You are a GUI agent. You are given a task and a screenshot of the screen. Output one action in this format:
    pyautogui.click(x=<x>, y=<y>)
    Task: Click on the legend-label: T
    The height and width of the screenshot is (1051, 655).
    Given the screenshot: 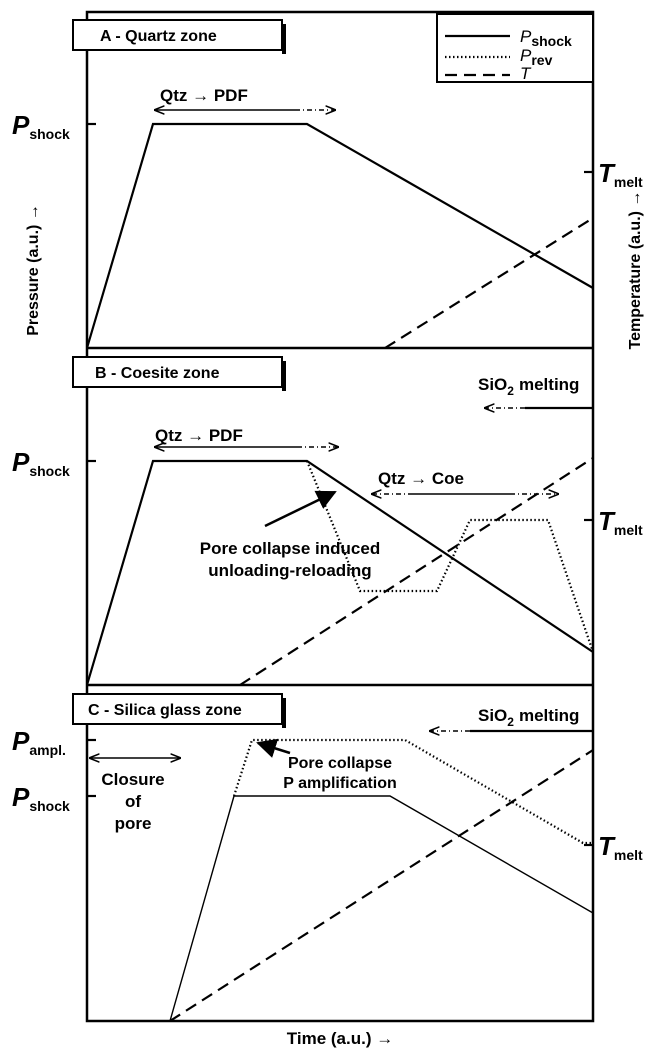 What is the action you would take?
    pyautogui.click(x=526, y=73)
    